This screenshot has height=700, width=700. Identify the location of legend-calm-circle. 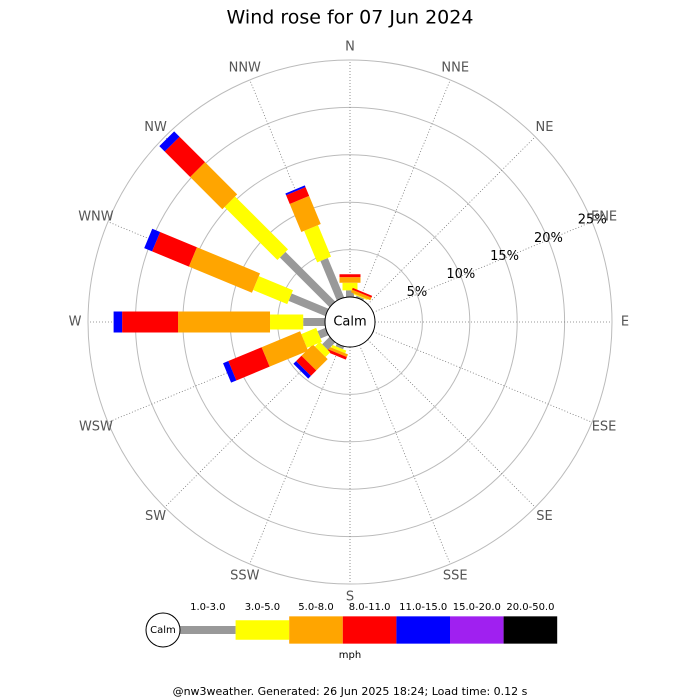
(163, 630).